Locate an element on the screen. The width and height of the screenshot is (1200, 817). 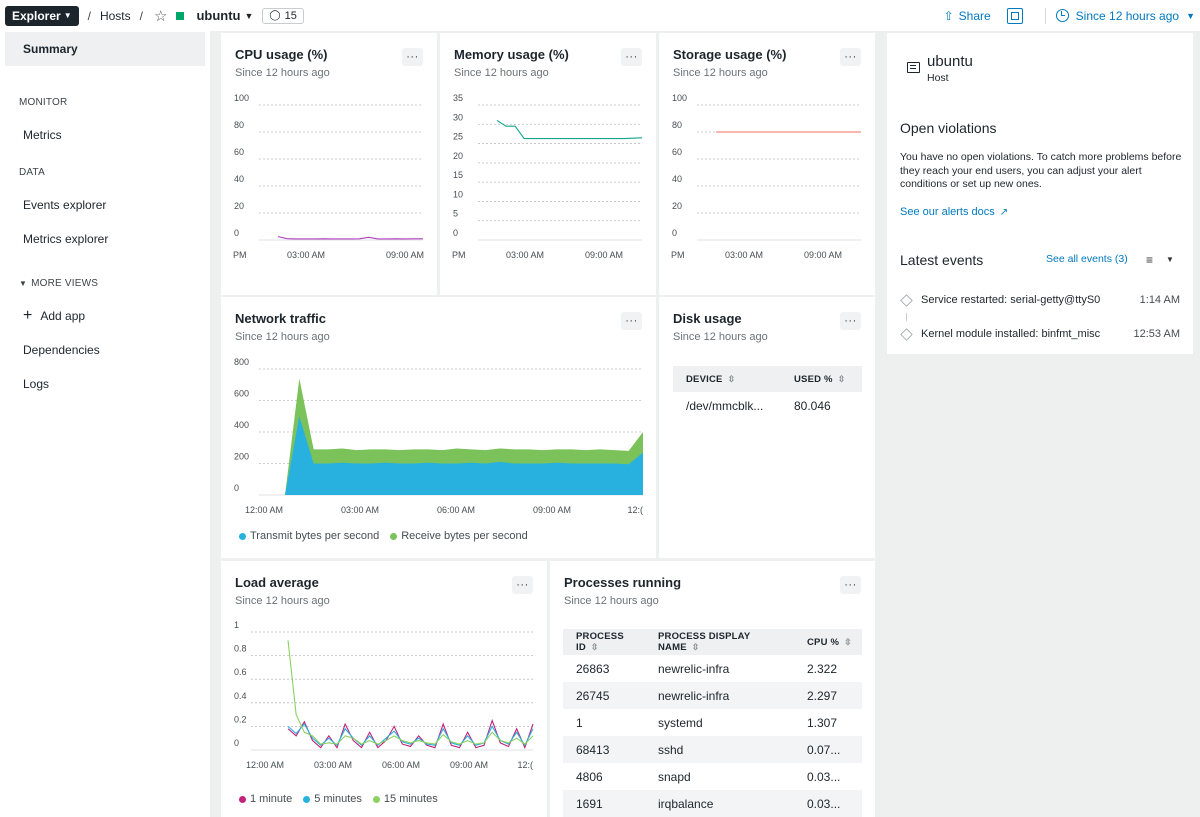
table-header-row: DEVICE ⇳ USED % ⇳ is located at coordinates (767, 379).